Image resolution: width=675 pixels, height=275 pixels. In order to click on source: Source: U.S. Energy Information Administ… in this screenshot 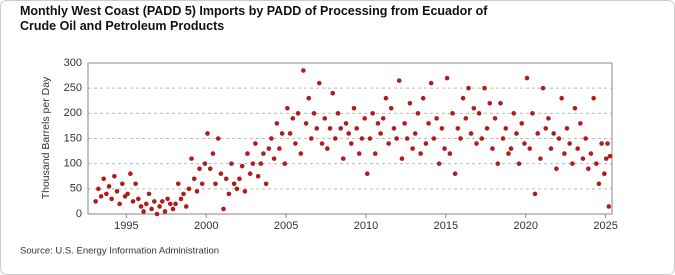, I will do `click(119, 251)`.